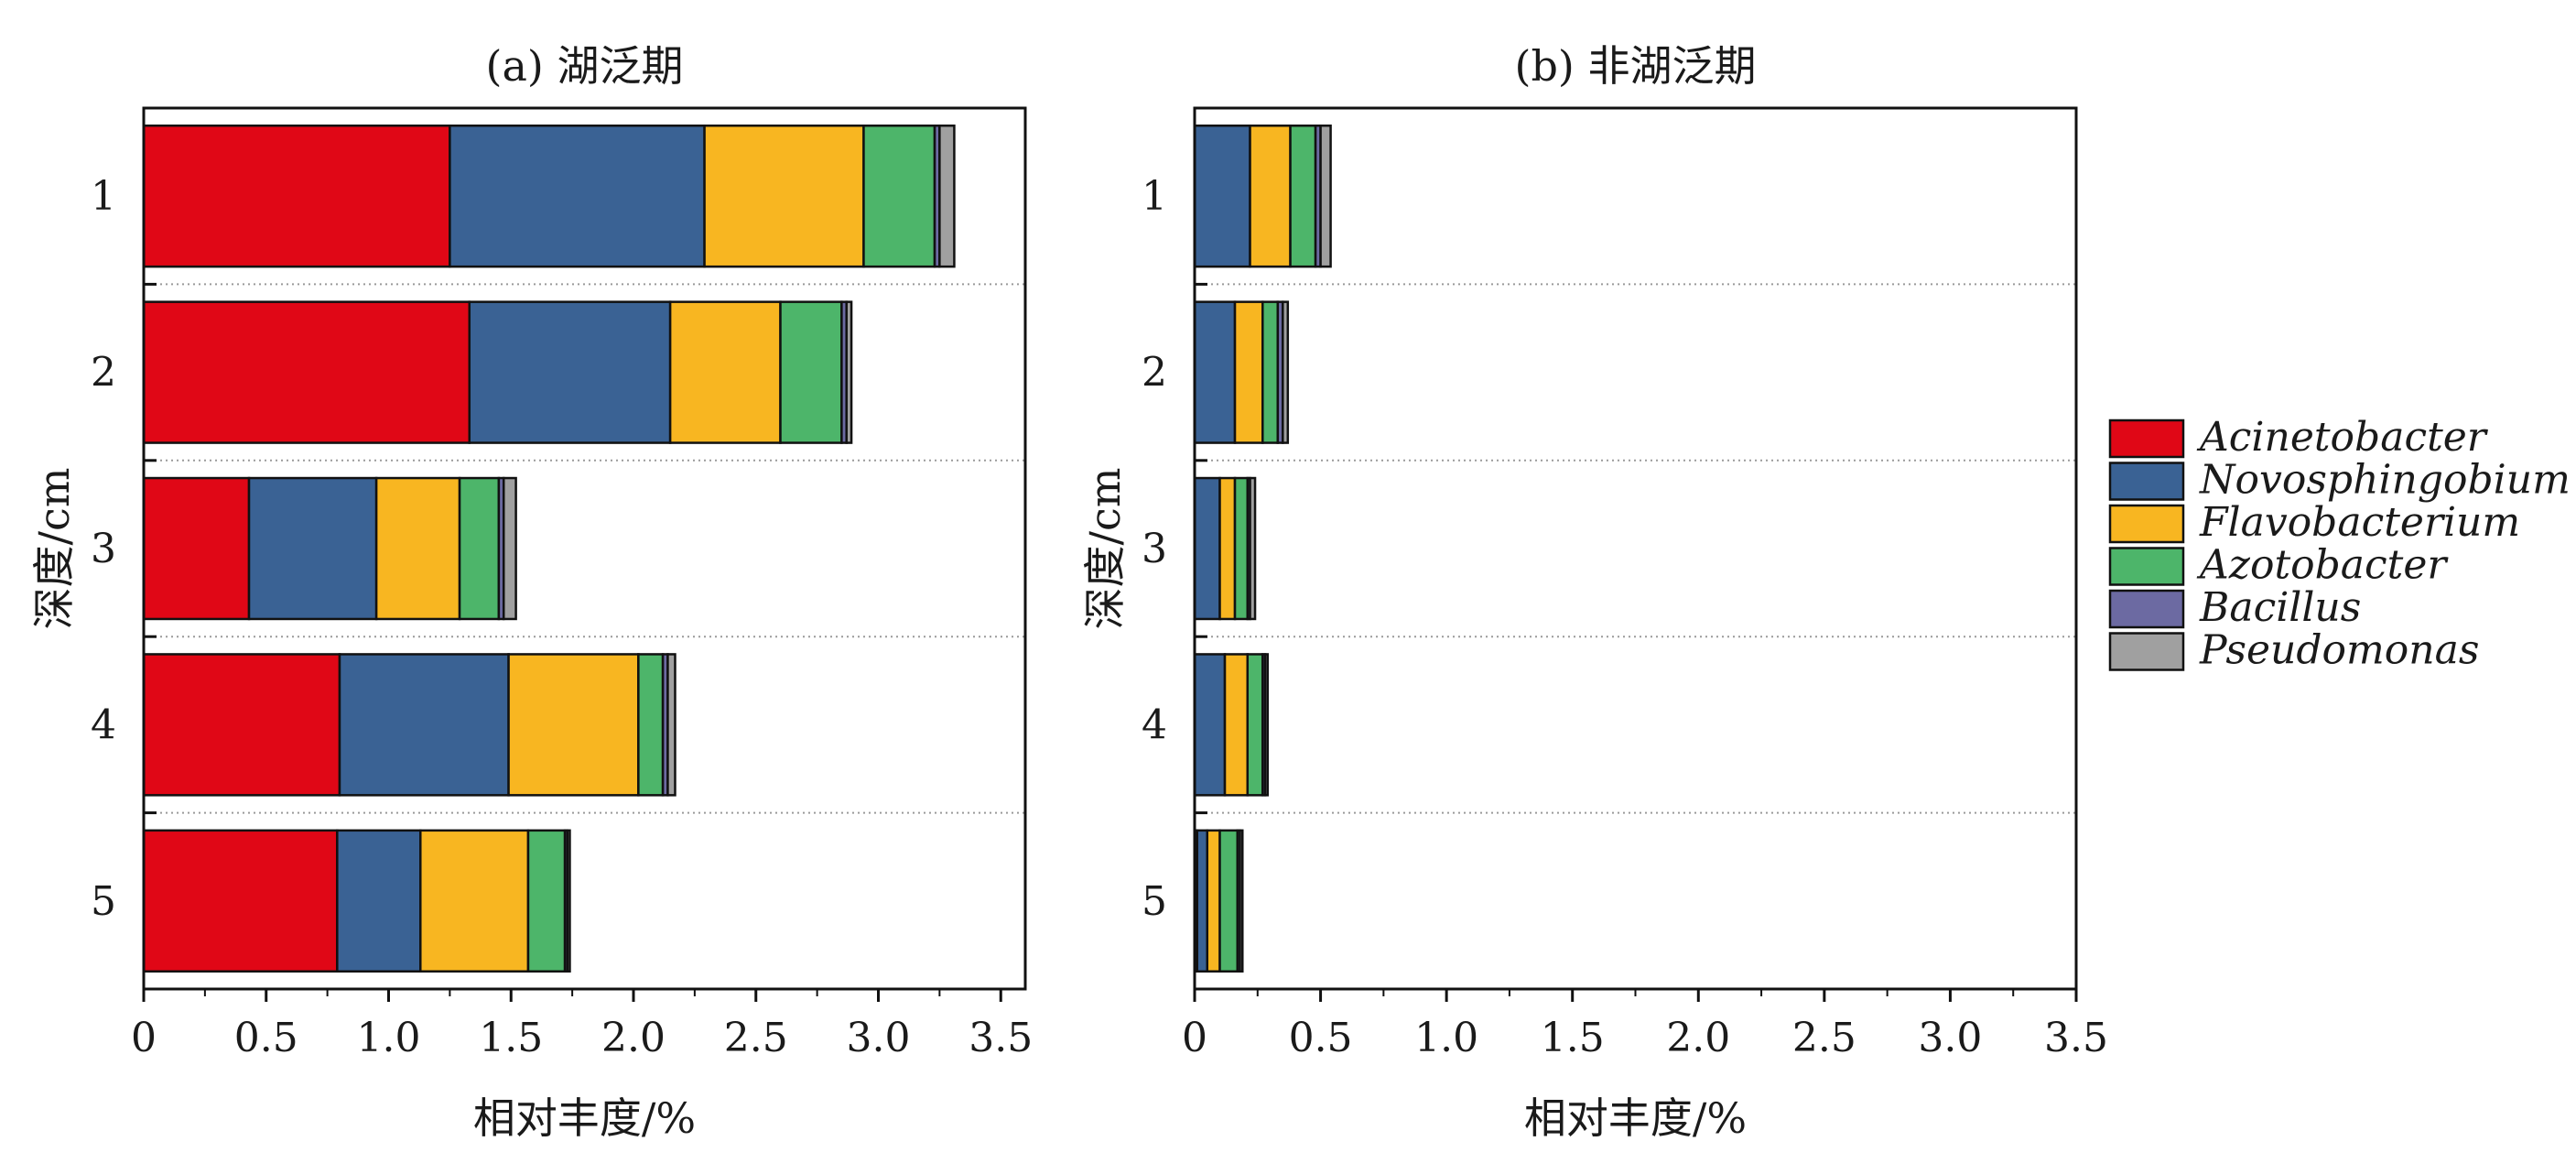 The width and height of the screenshot is (2576, 1163). I want to click on panel-title: (a) 湖泛期, so click(585, 66).